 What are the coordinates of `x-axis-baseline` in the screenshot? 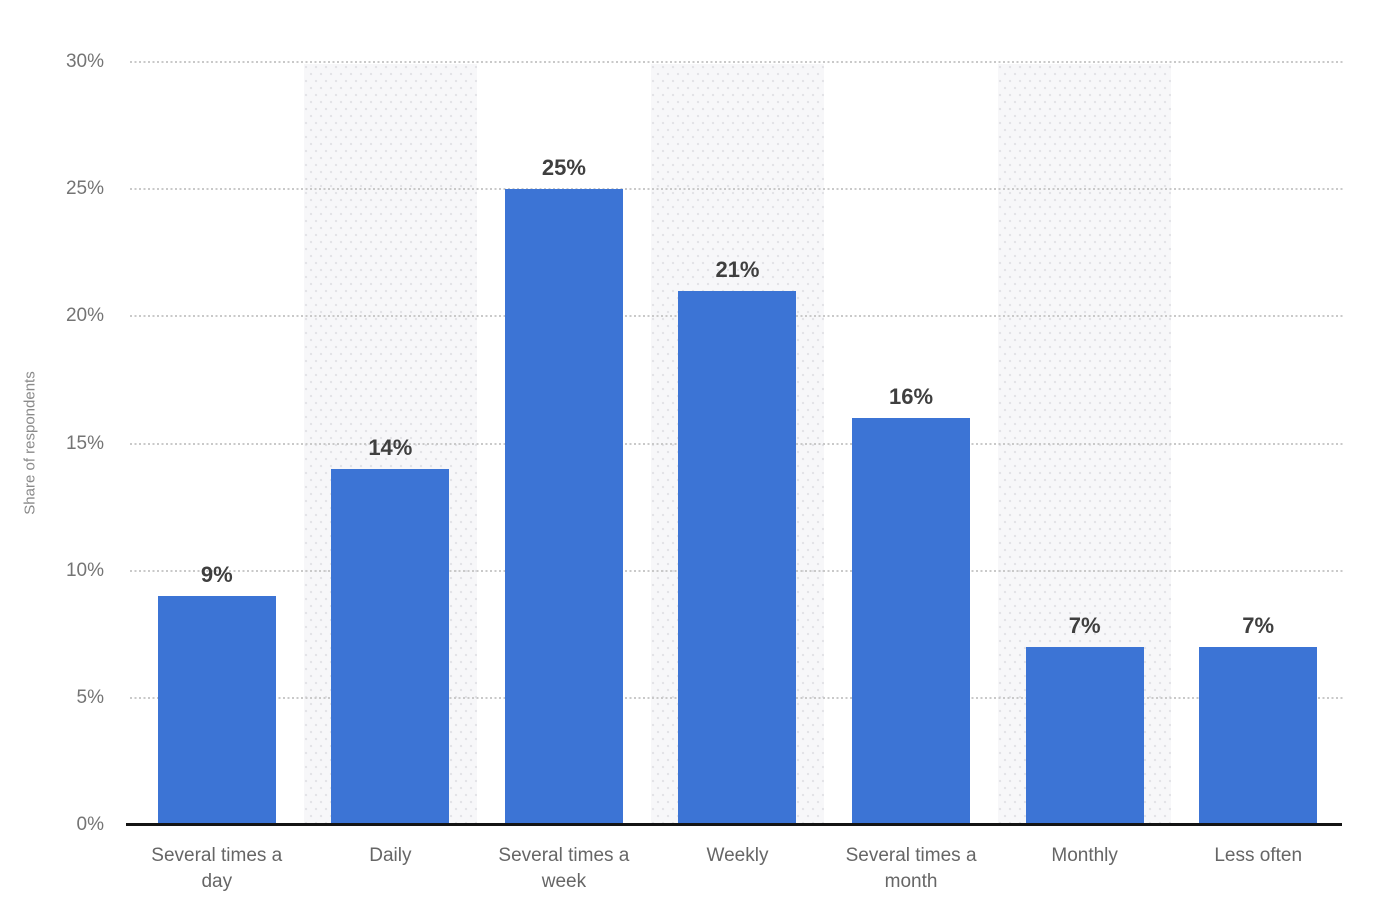 It's located at (734, 824).